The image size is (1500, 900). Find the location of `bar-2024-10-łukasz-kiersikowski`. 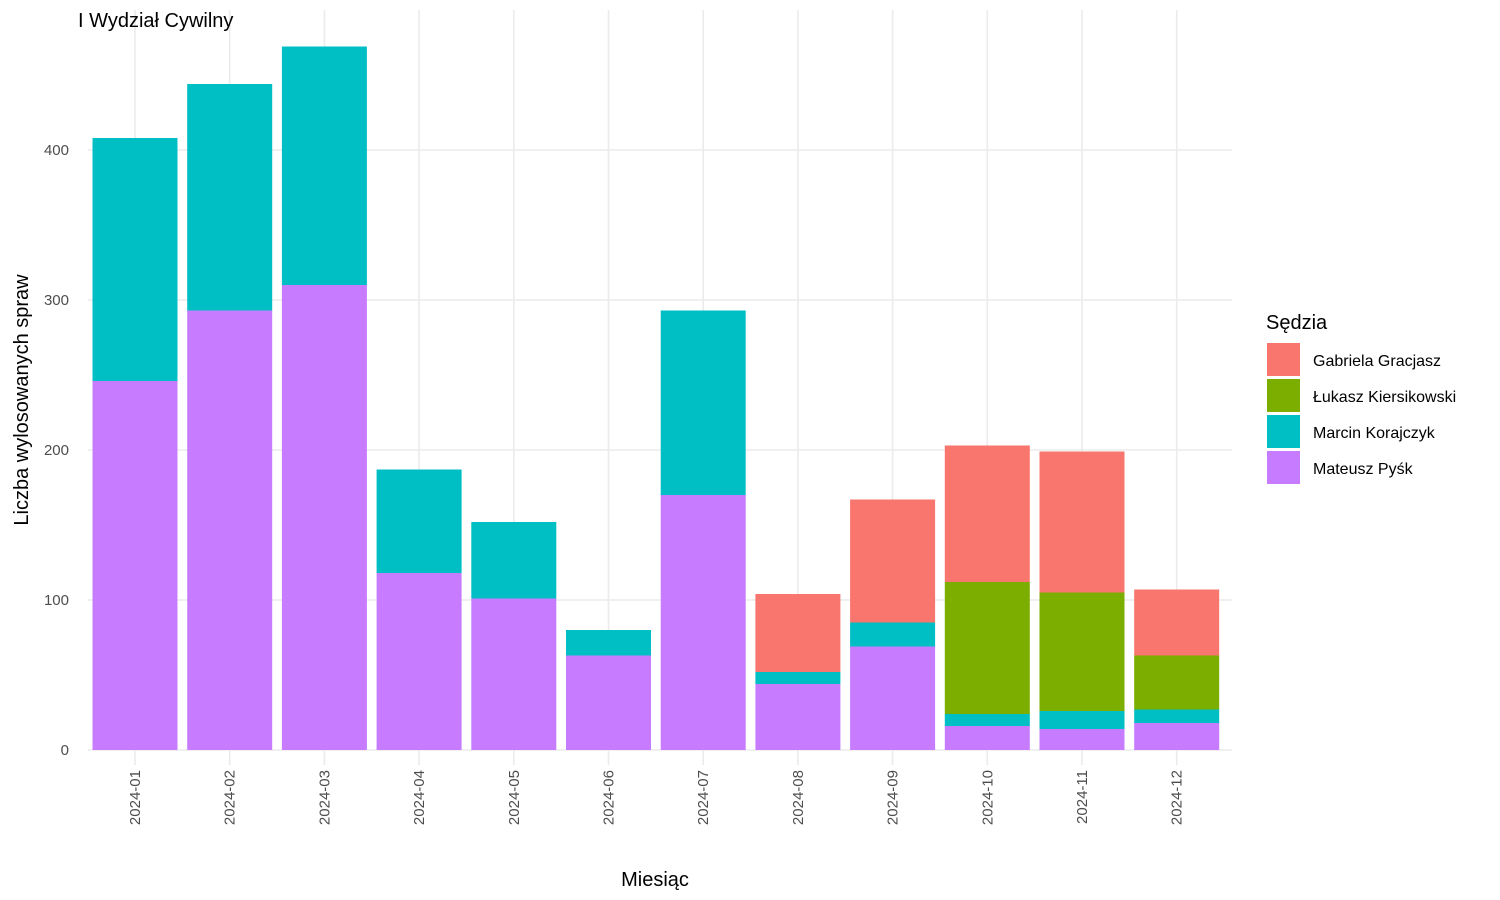

bar-2024-10-łukasz-kiersikowski is located at coordinates (987, 648).